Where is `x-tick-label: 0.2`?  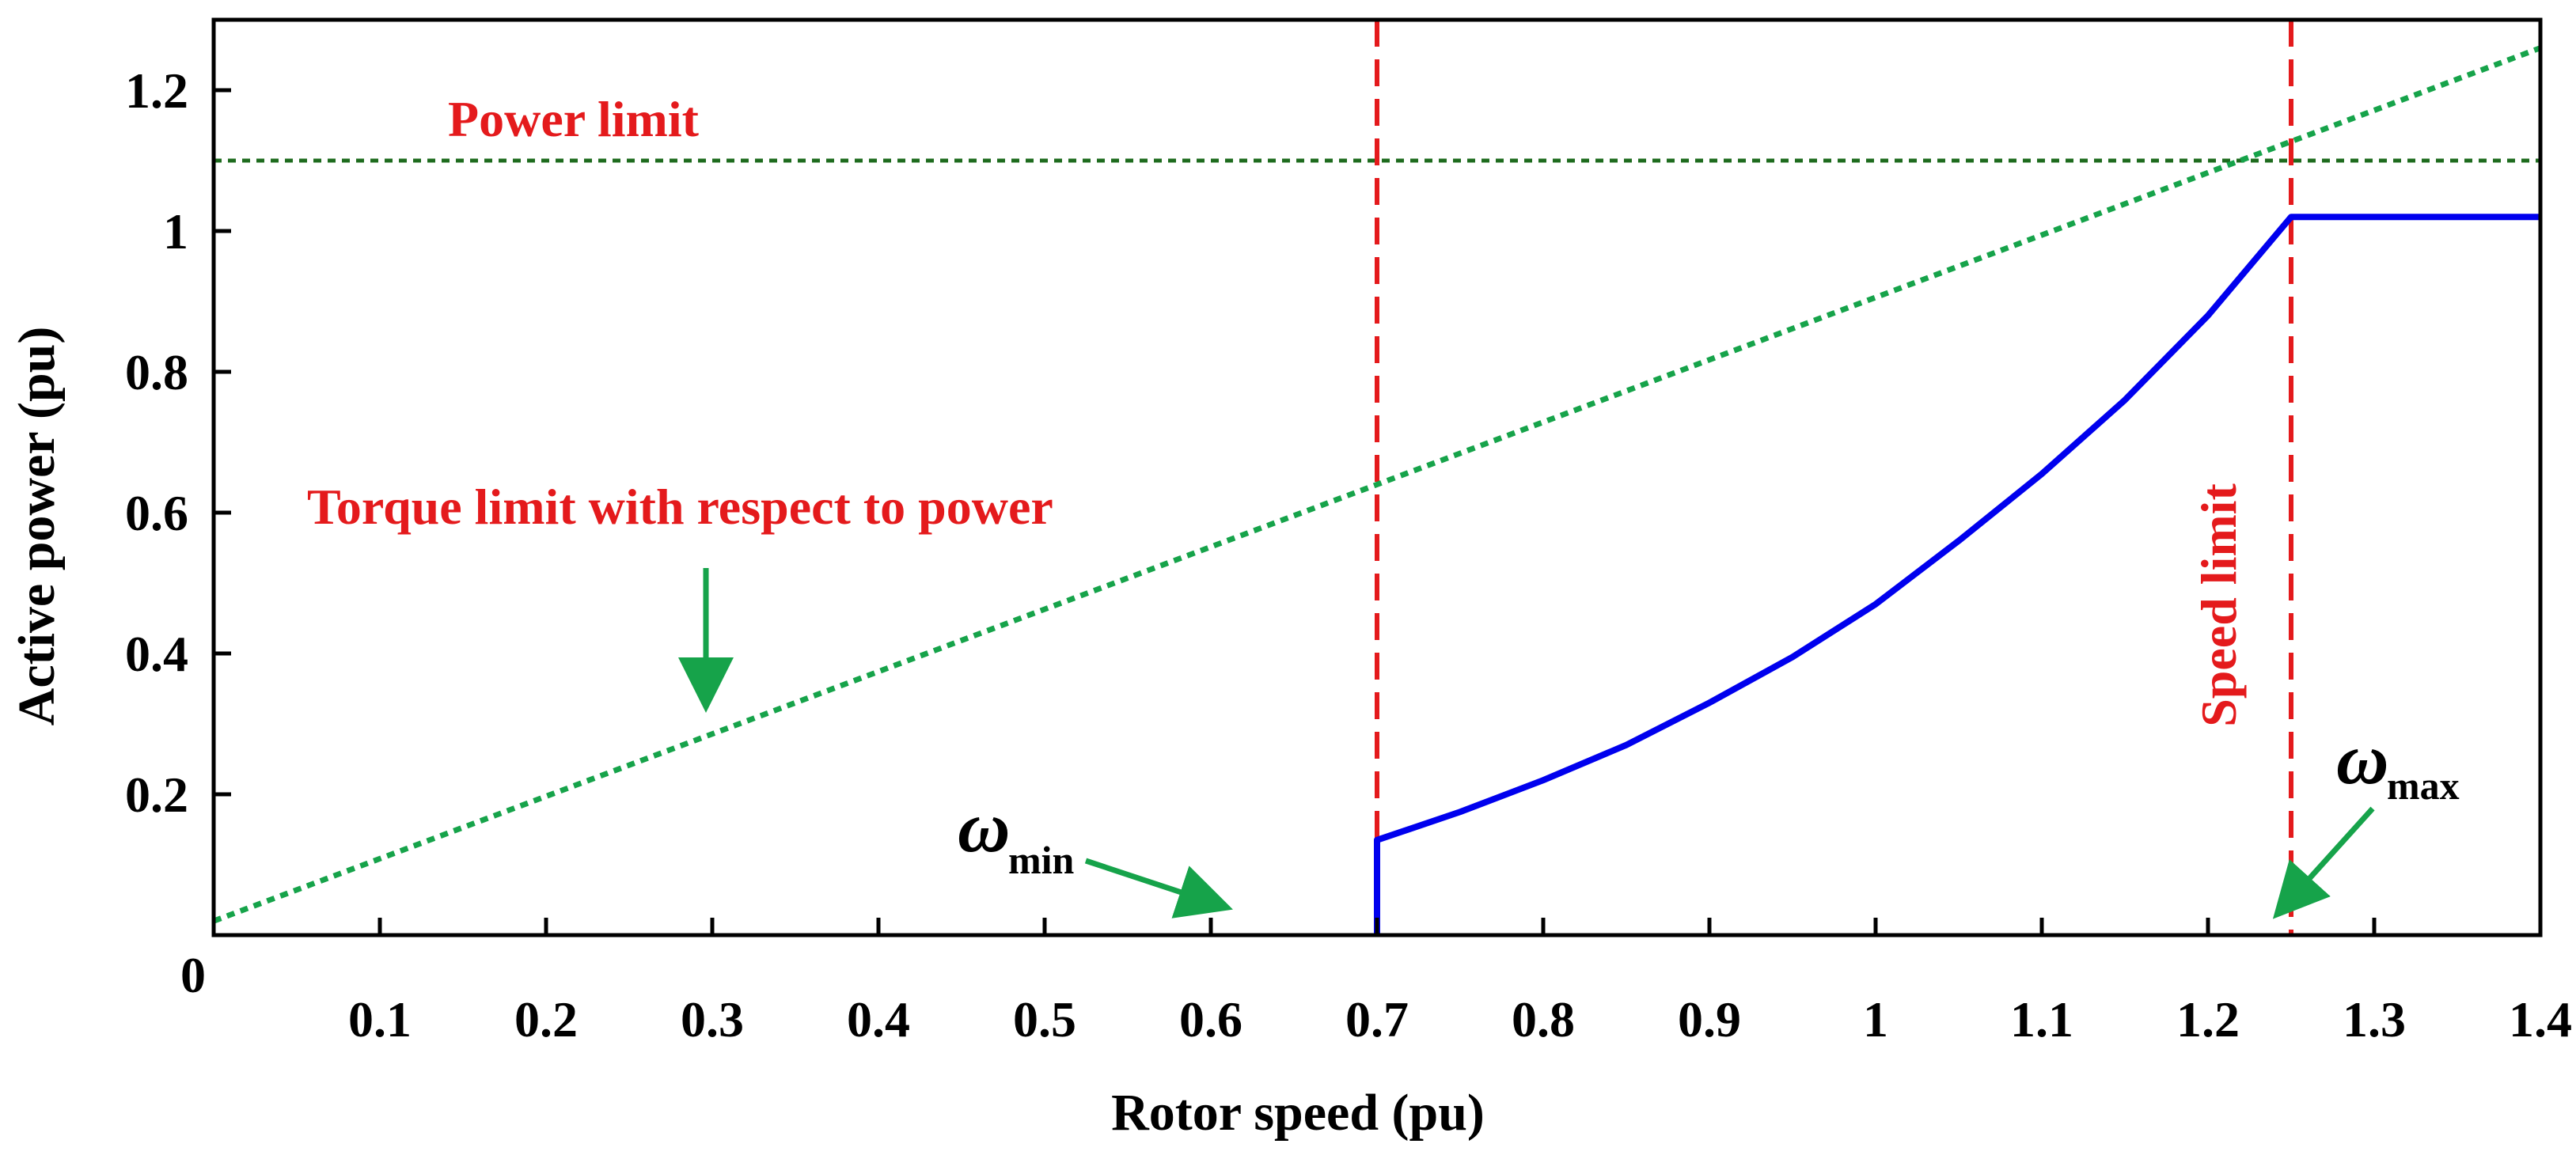
x-tick-label: 0.2 is located at coordinates (546, 1019).